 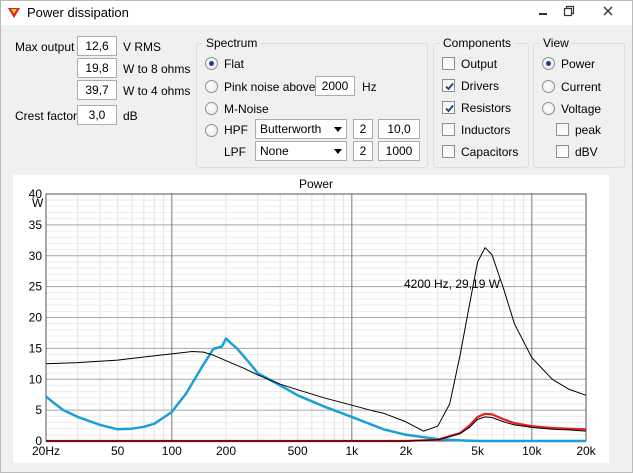 I want to click on peak-checkbox, so click(x=562, y=129).